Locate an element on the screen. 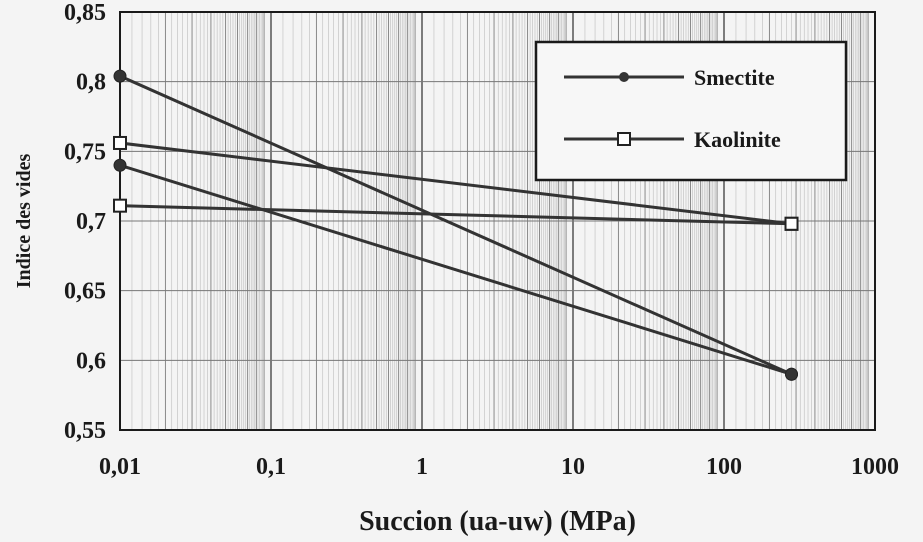 The image size is (923, 542). legend-marker-smectite is located at coordinates (624, 77).